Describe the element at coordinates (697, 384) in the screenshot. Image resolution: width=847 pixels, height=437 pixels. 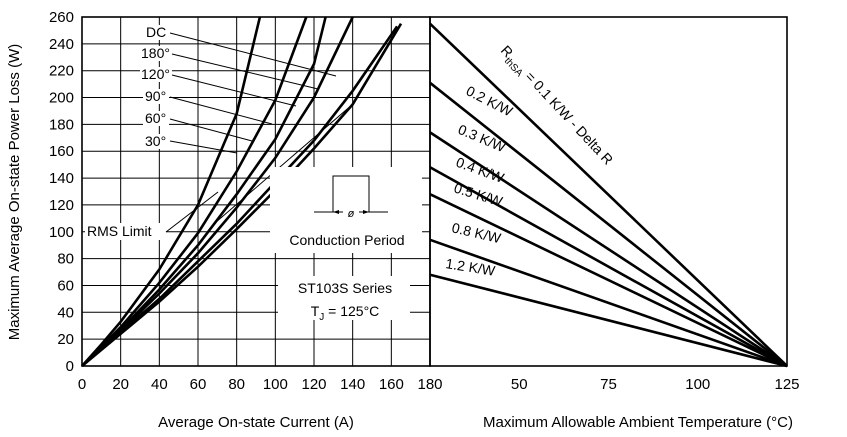
I see `right-x-tick-label: 100` at that location.